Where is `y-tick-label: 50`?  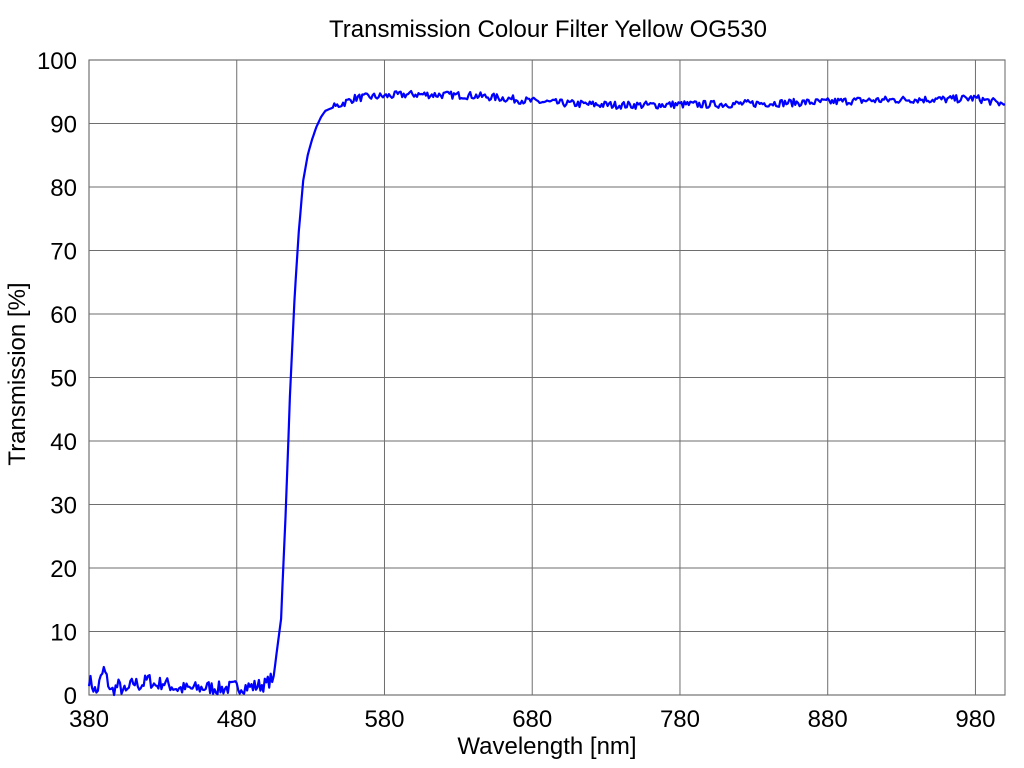
y-tick-label: 50 is located at coordinates (63, 379).